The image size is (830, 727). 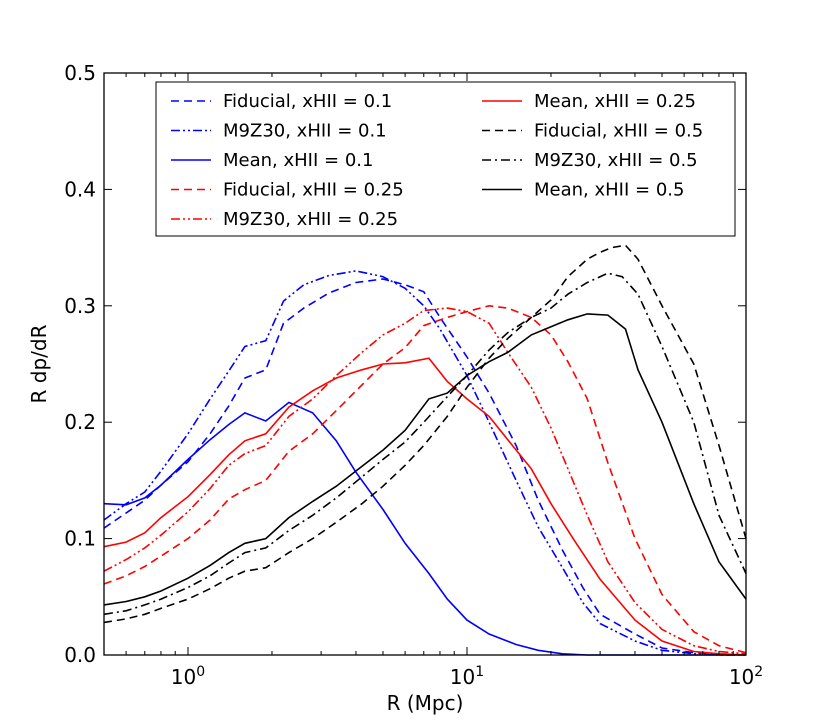 What do you see at coordinates (425, 703) in the screenshot?
I see `x-axis-label: R (Mpc)` at bounding box center [425, 703].